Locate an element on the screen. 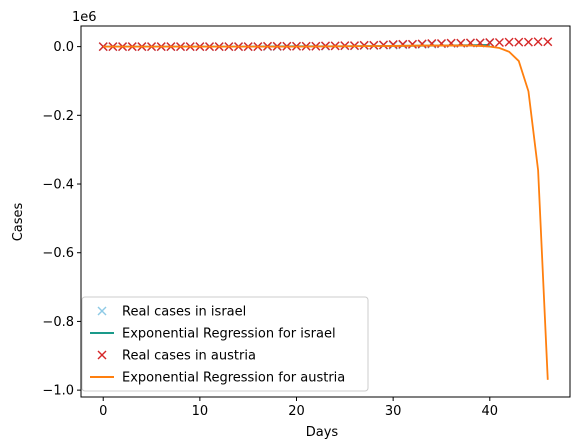 This screenshot has width=578, height=448. y-tick-label: −0.4 is located at coordinates (58, 185).